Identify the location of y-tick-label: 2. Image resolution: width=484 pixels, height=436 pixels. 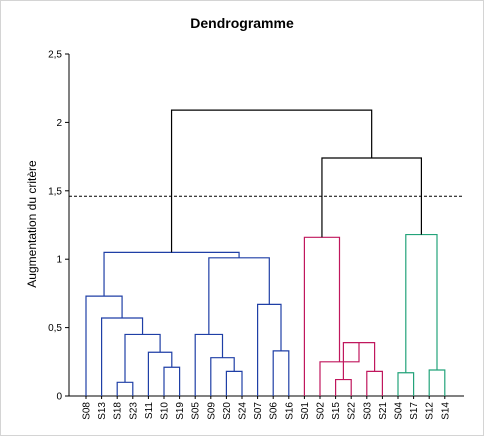
(59, 123).